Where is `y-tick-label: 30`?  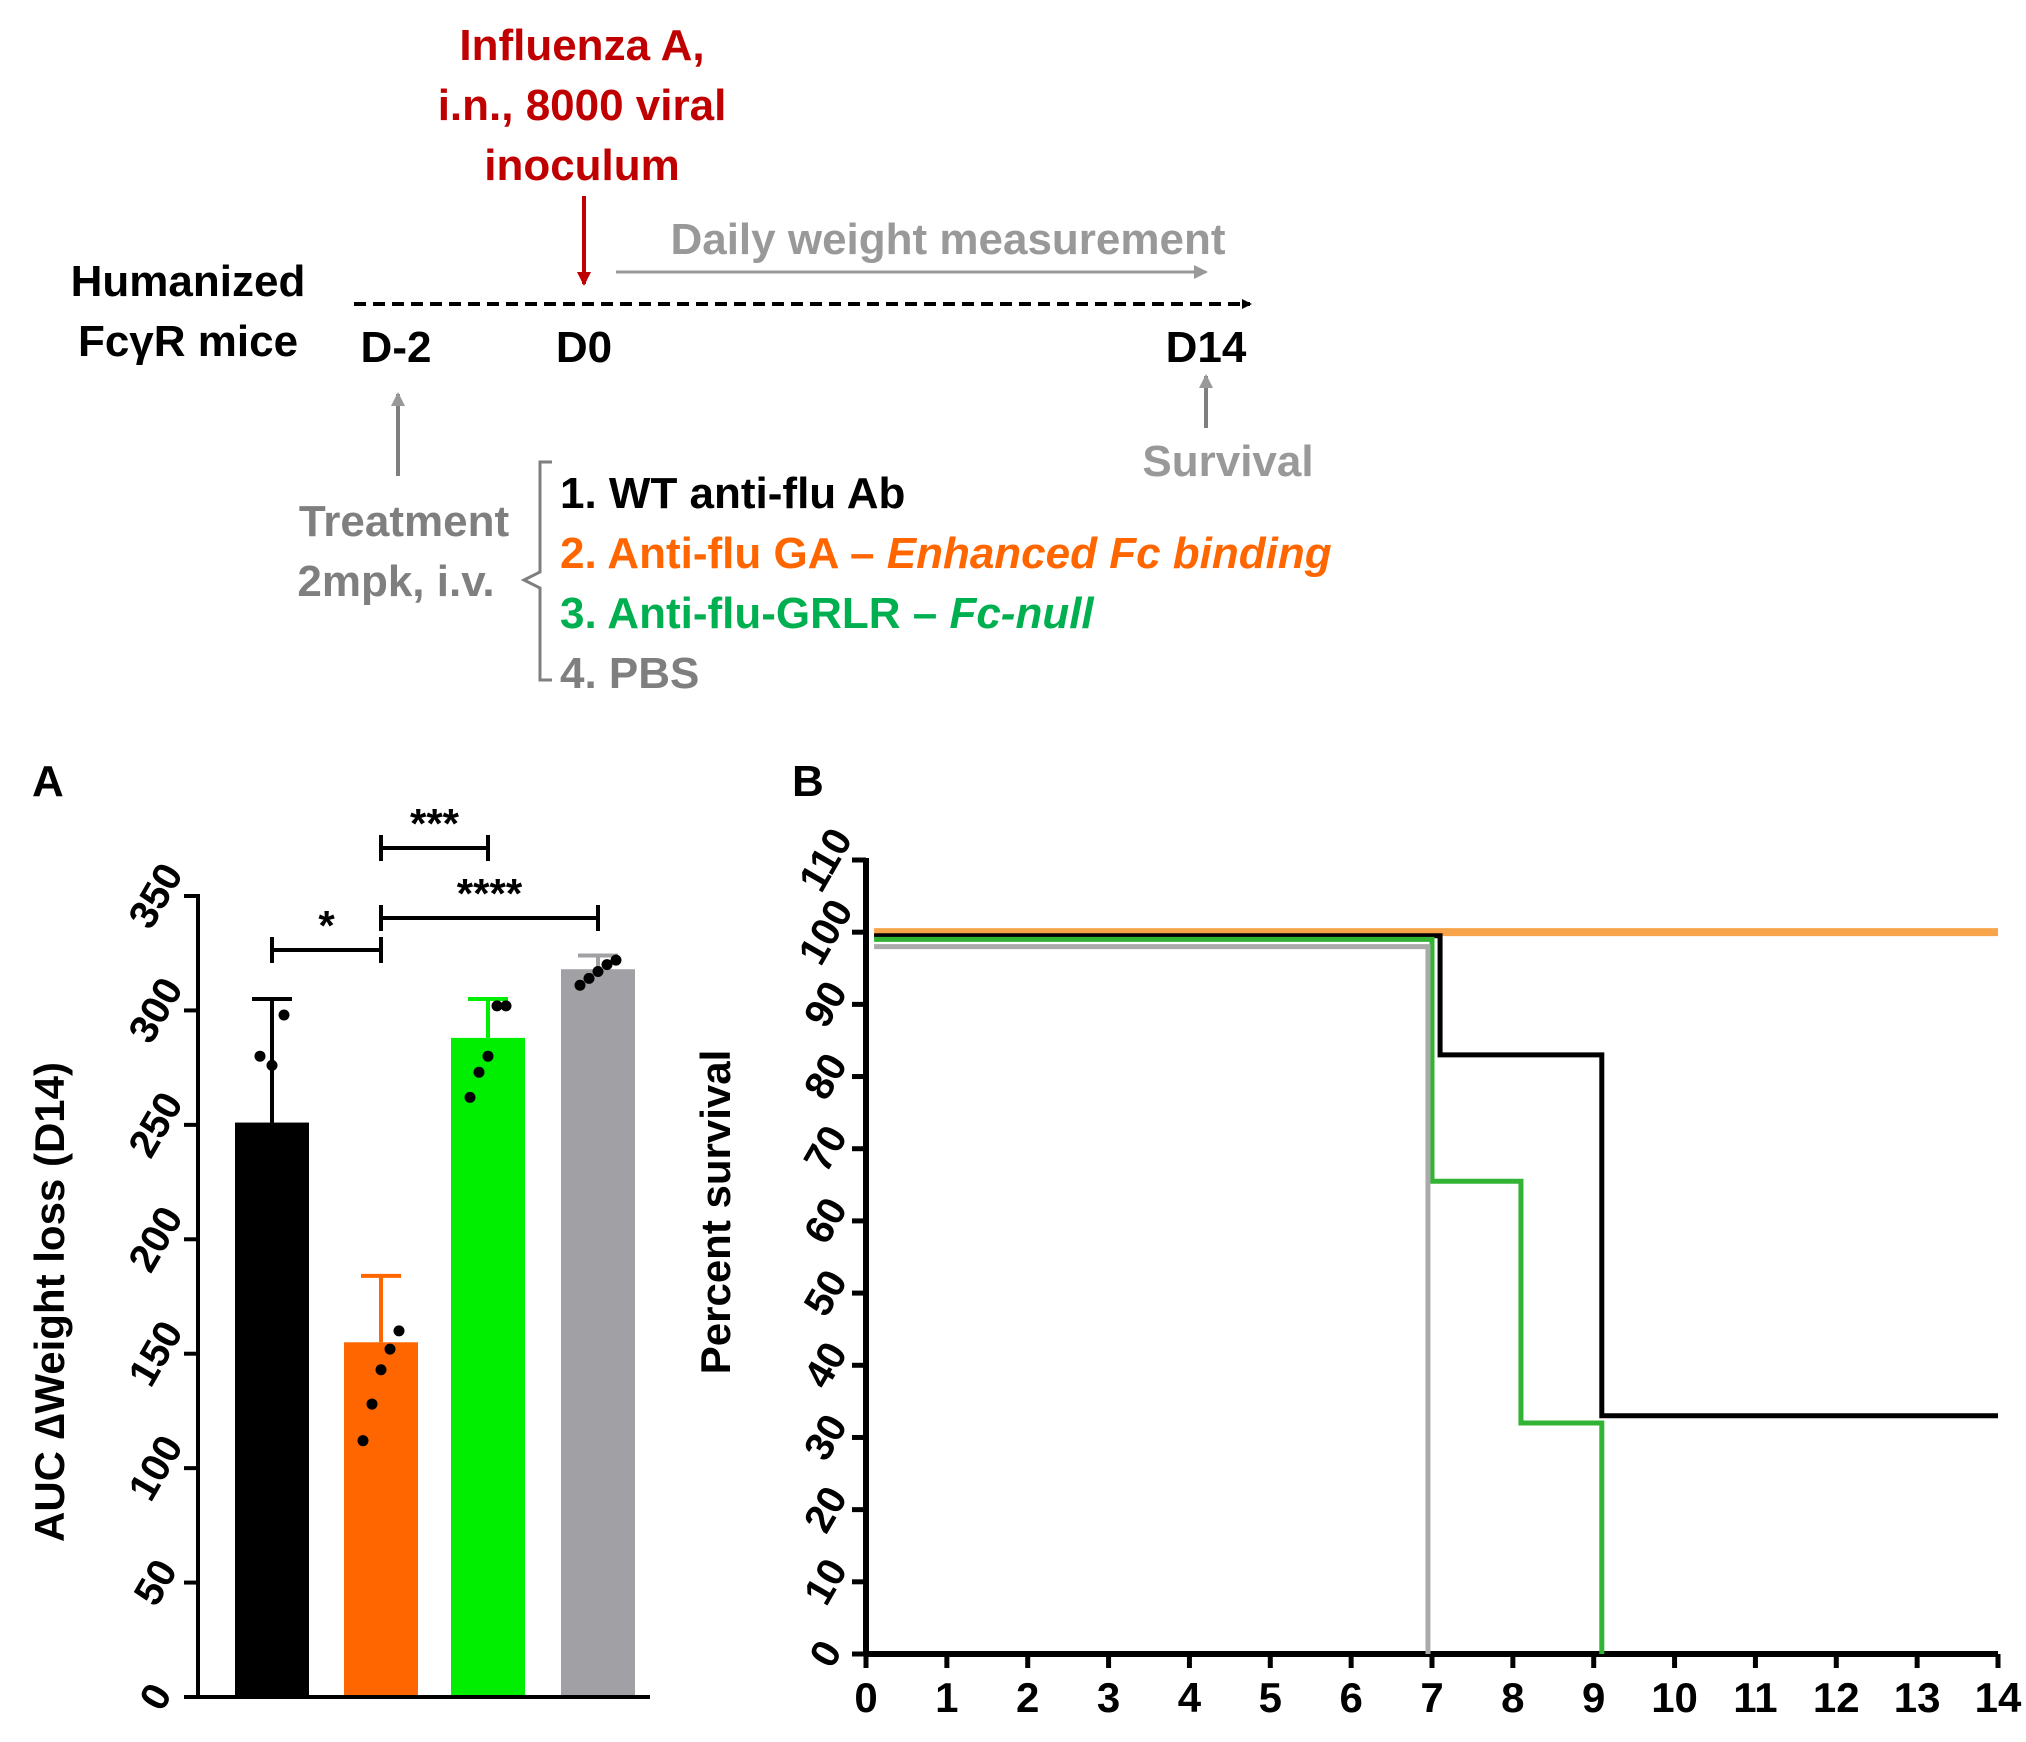 y-tick-label: 30 is located at coordinates (826, 1437).